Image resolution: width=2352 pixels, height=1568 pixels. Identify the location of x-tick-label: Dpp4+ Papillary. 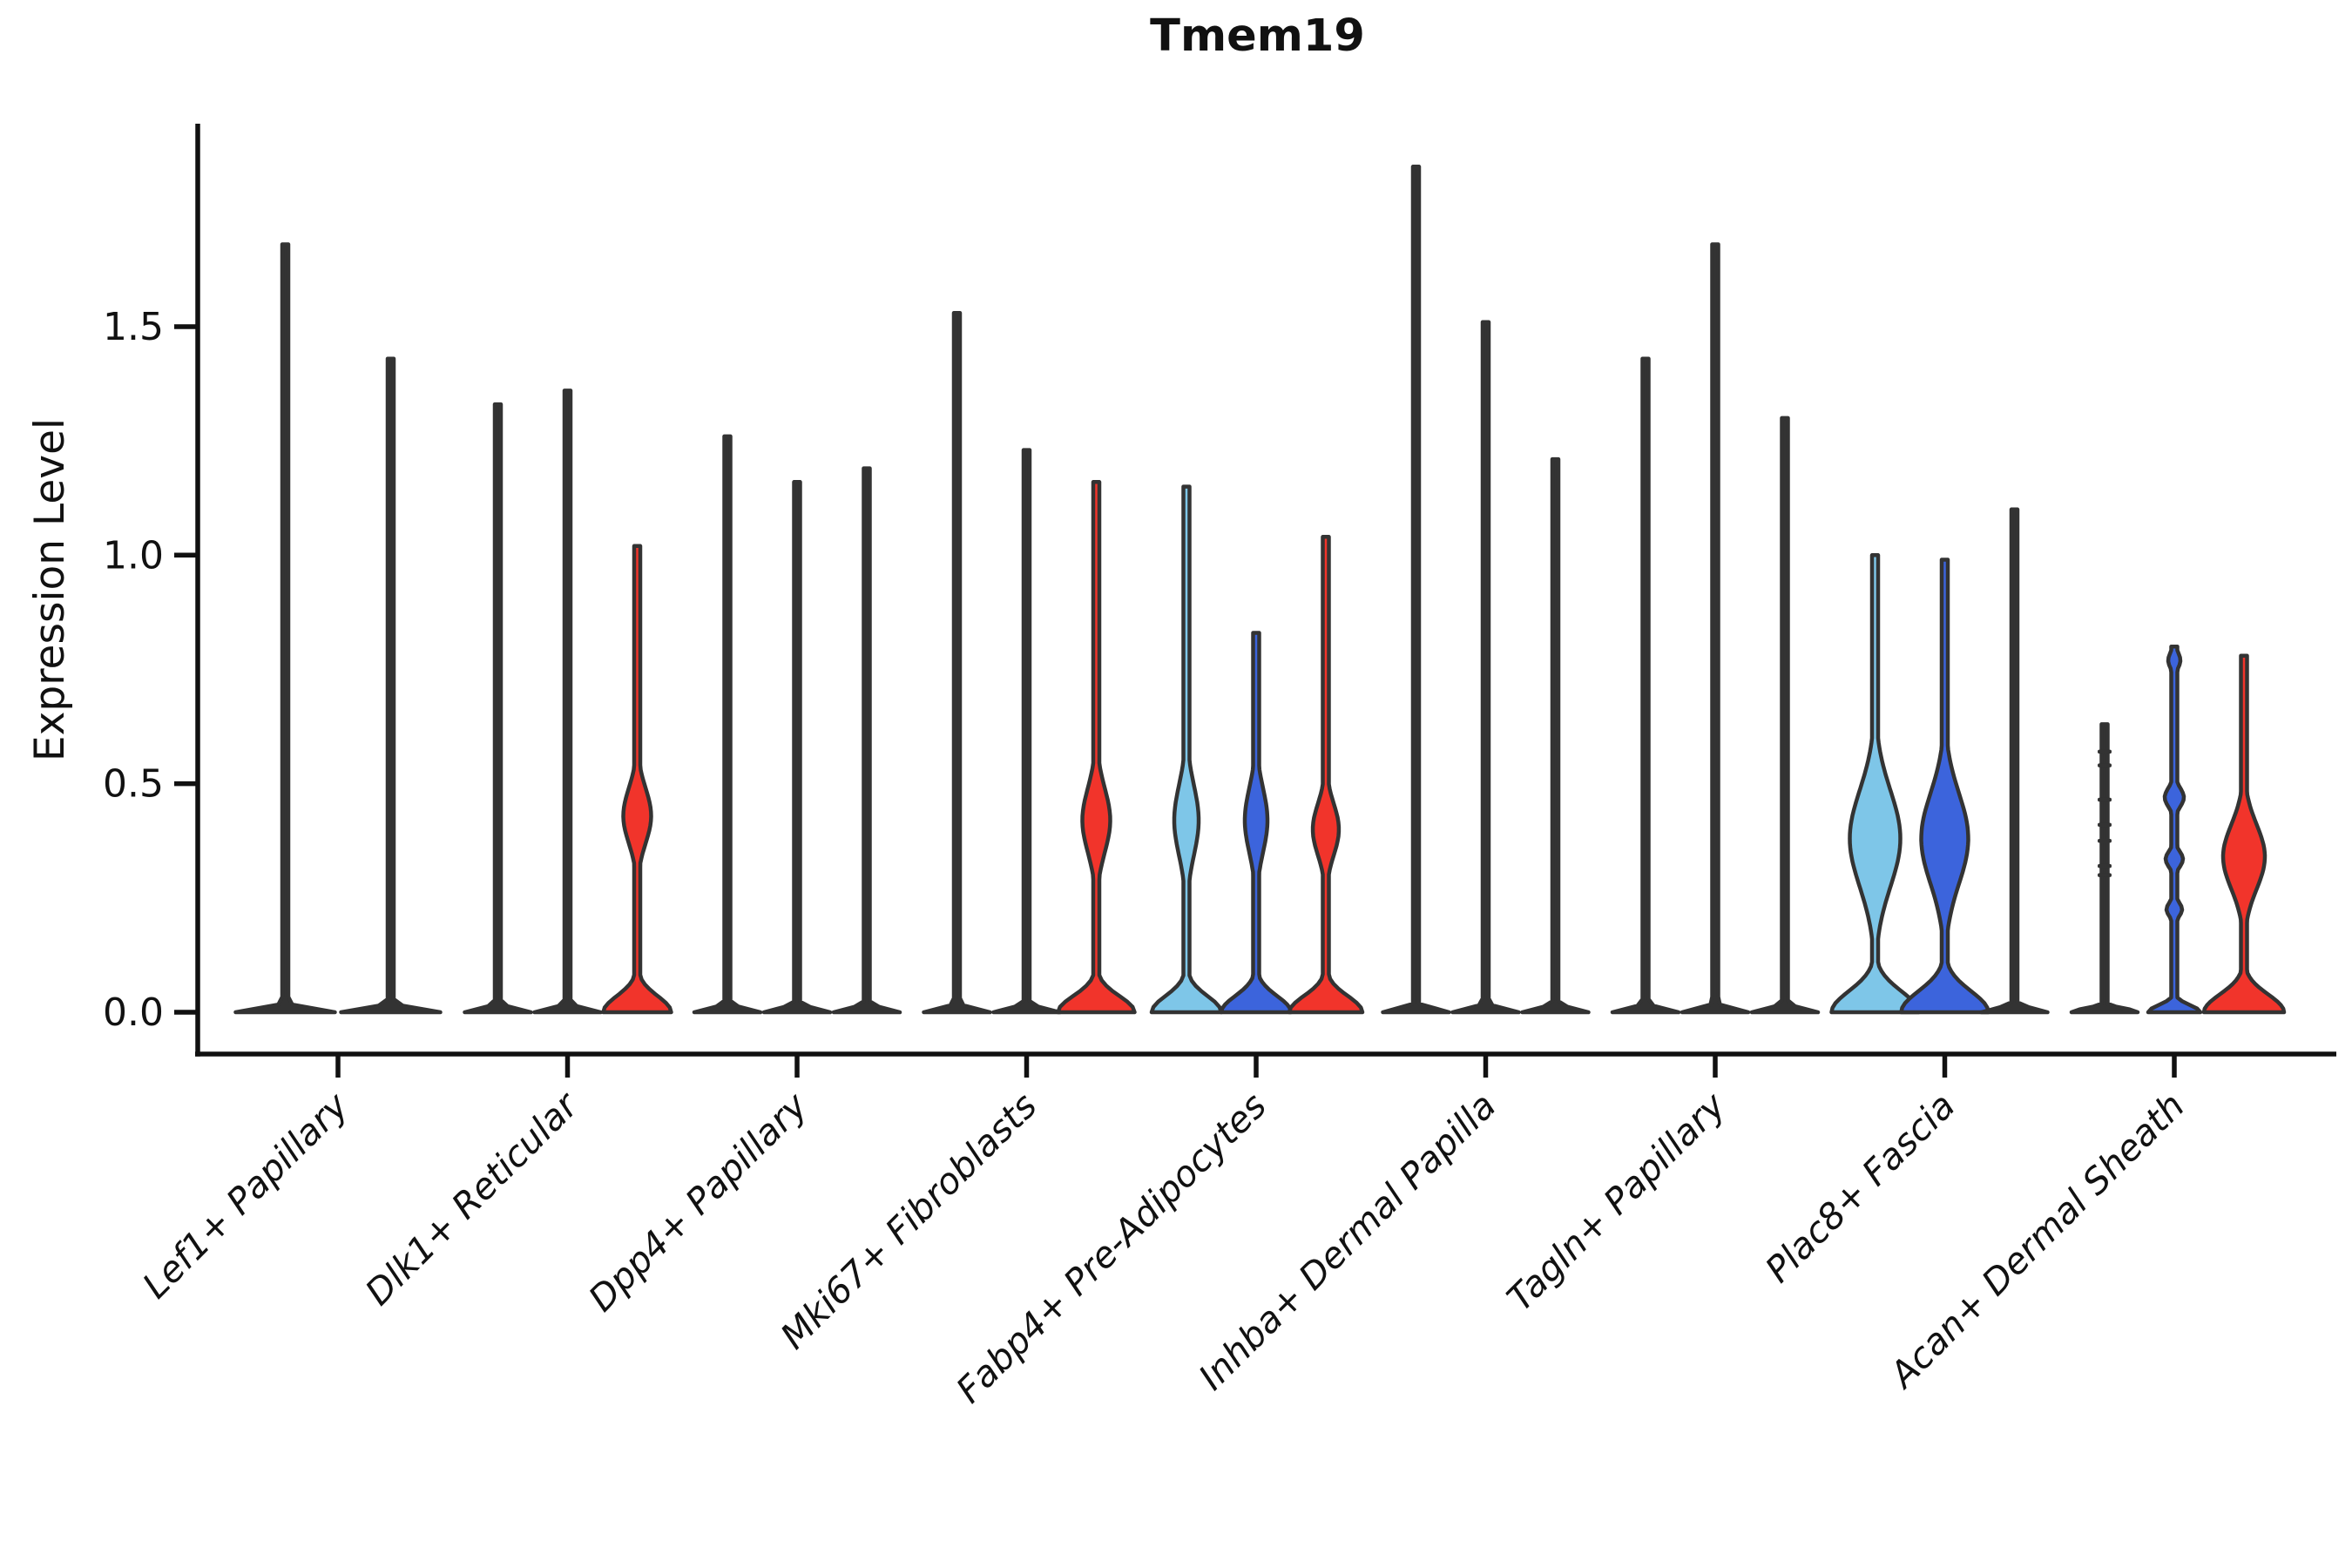
(697, 1202).